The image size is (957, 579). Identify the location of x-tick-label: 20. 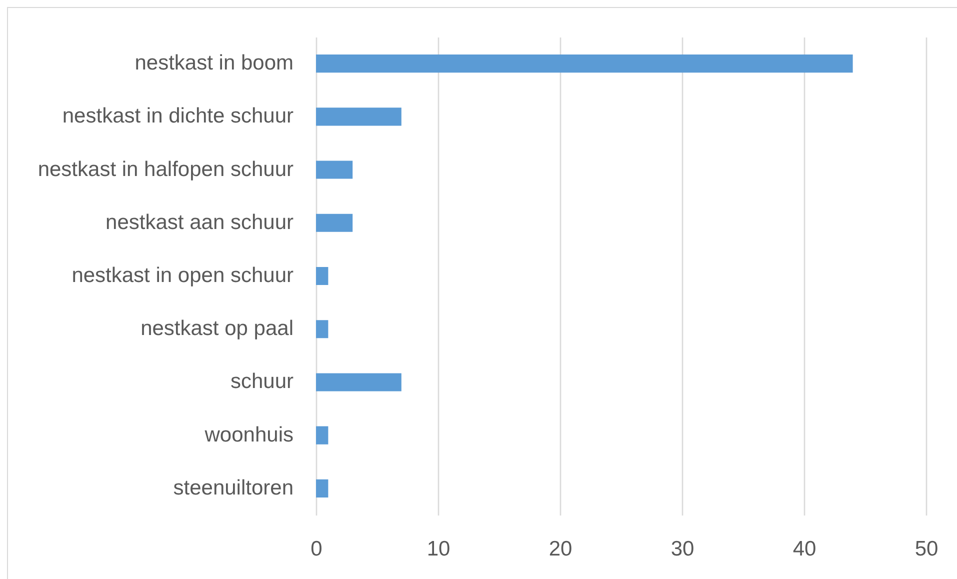
(560, 549).